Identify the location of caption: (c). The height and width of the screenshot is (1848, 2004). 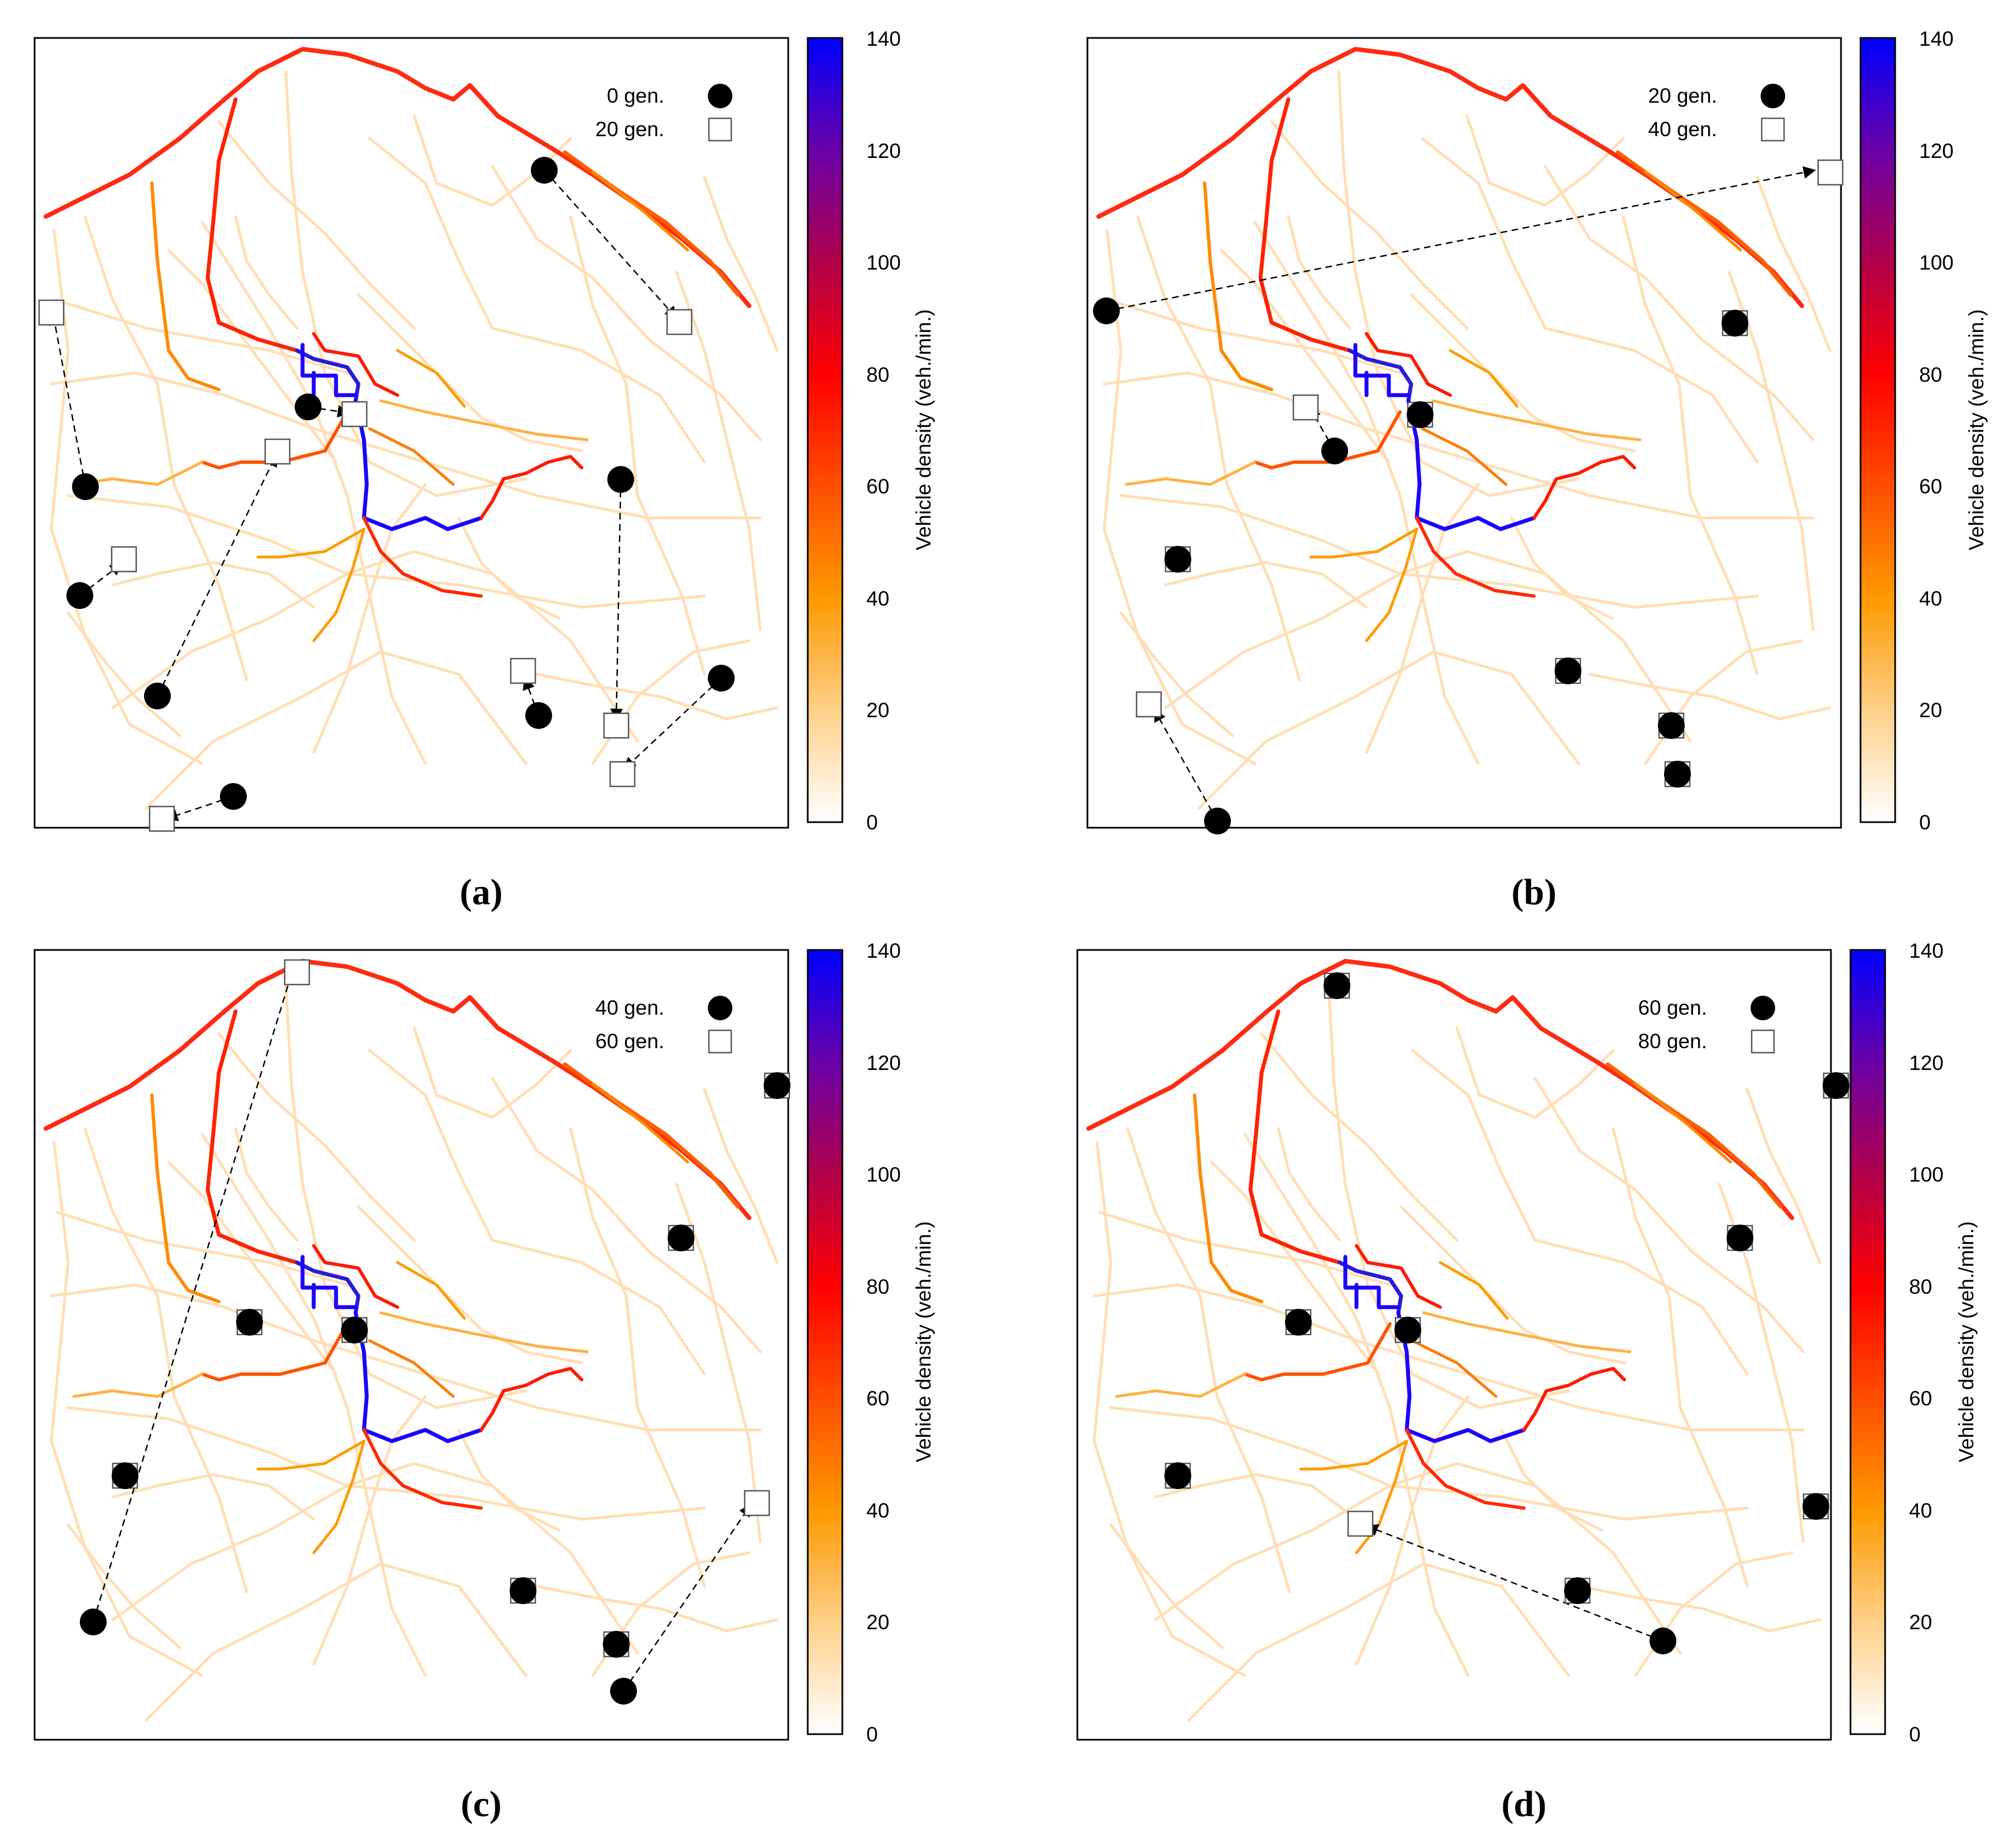
(481, 1804).